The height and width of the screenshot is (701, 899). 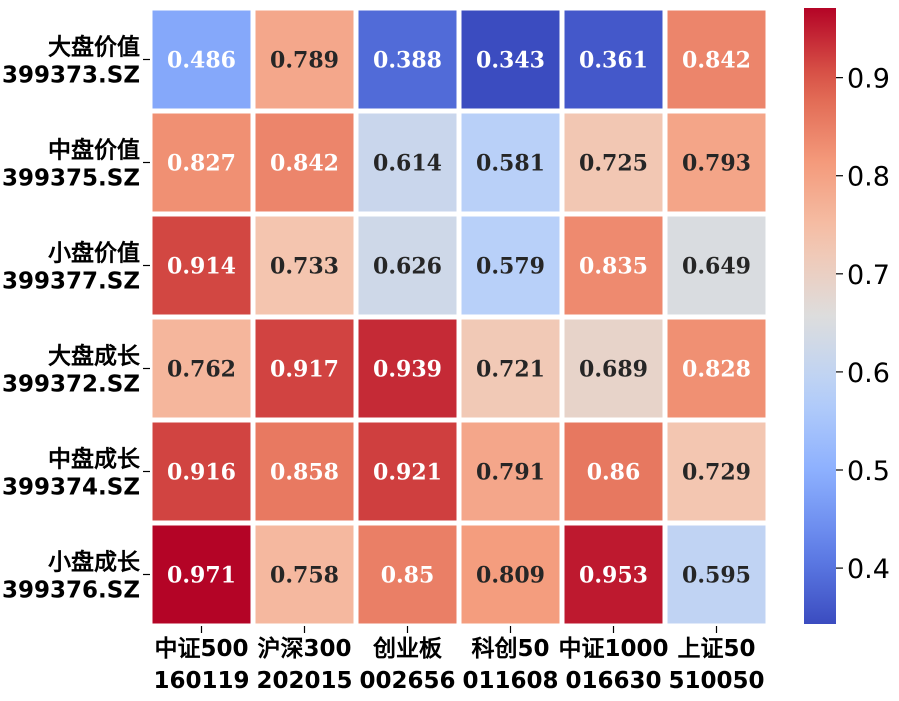 I want to click on cell-value-label: 0.721, so click(x=510, y=370).